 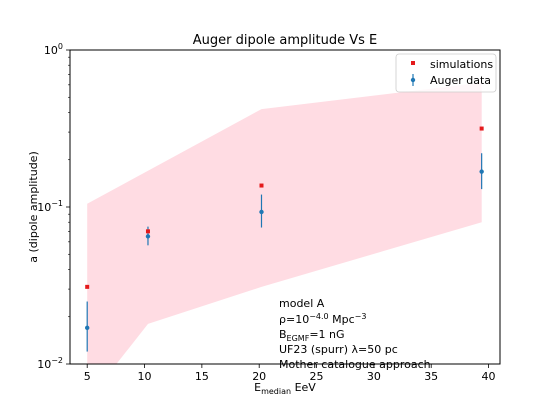 What do you see at coordinates (312, 335) in the screenshot?
I see `annotation-field: BEGMF=1 nG` at bounding box center [312, 335].